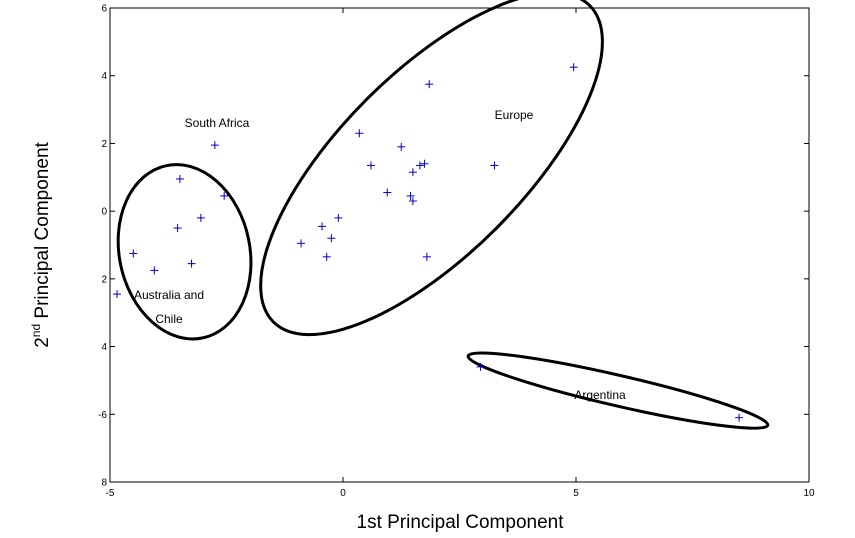  What do you see at coordinates (102, 415) in the screenshot?
I see `y-tick-label: -6` at bounding box center [102, 415].